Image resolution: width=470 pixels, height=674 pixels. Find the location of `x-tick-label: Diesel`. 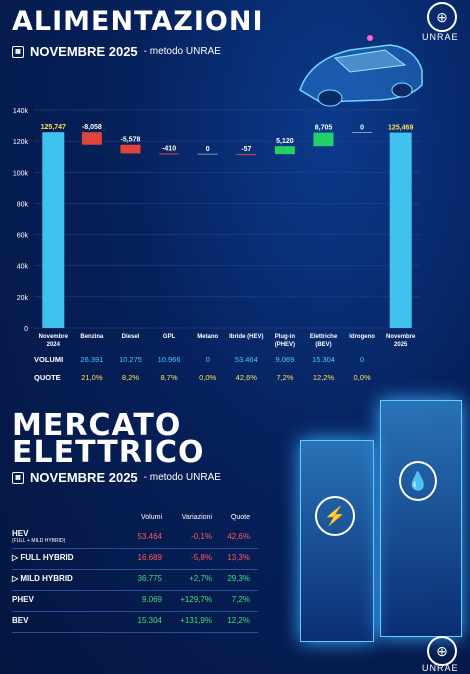

x-tick-label: Diesel is located at coordinates (131, 337).